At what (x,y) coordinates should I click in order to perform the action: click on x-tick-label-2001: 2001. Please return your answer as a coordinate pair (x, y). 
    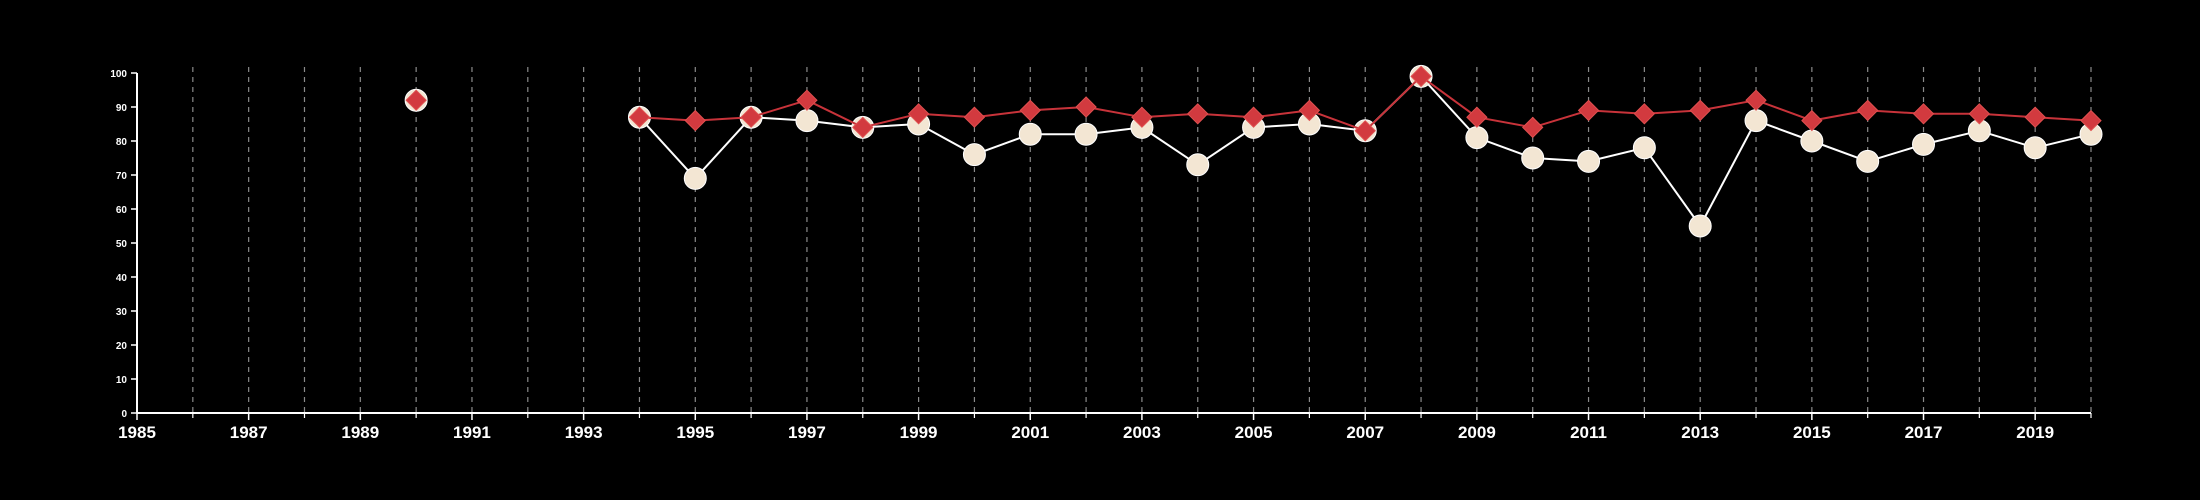
    Looking at the image, I should click on (1030, 432).